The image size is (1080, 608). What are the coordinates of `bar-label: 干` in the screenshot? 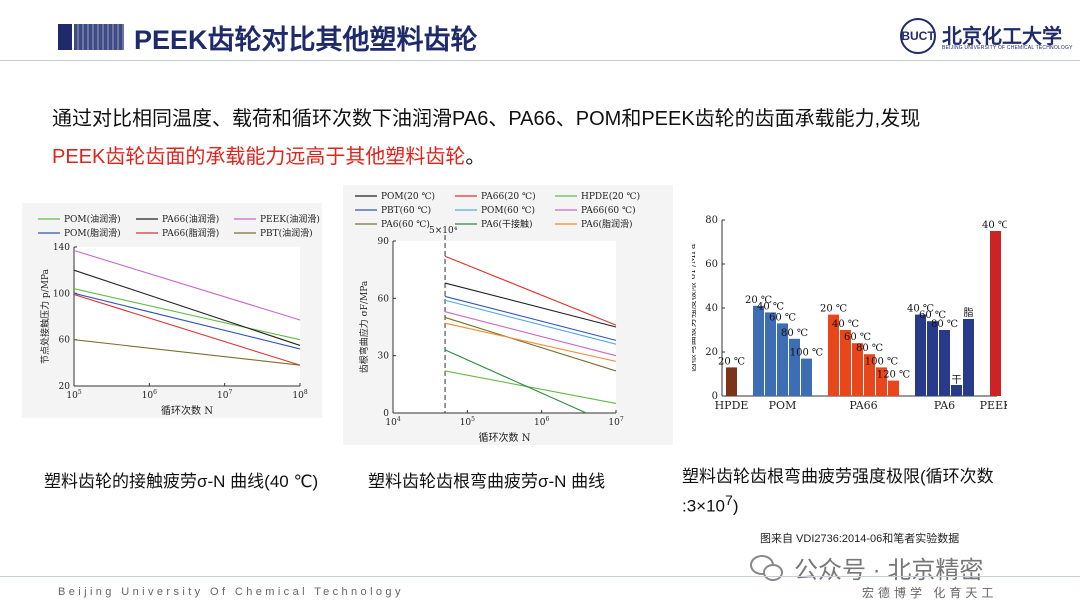 It's located at (957, 380).